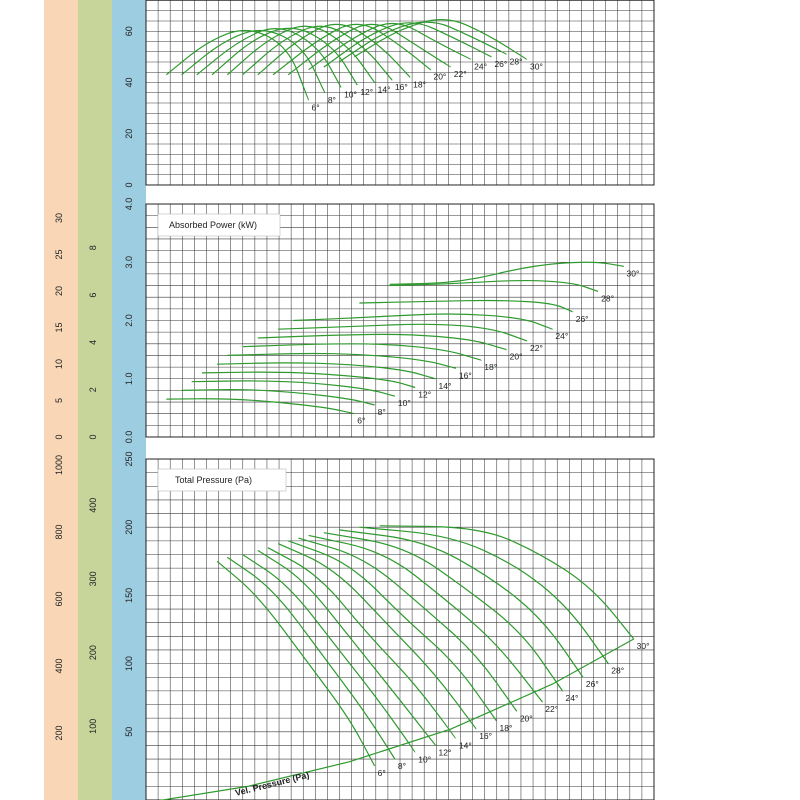  Describe the element at coordinates (93, 295) in the screenshot. I see `secondary-axis-tick: 6` at that location.